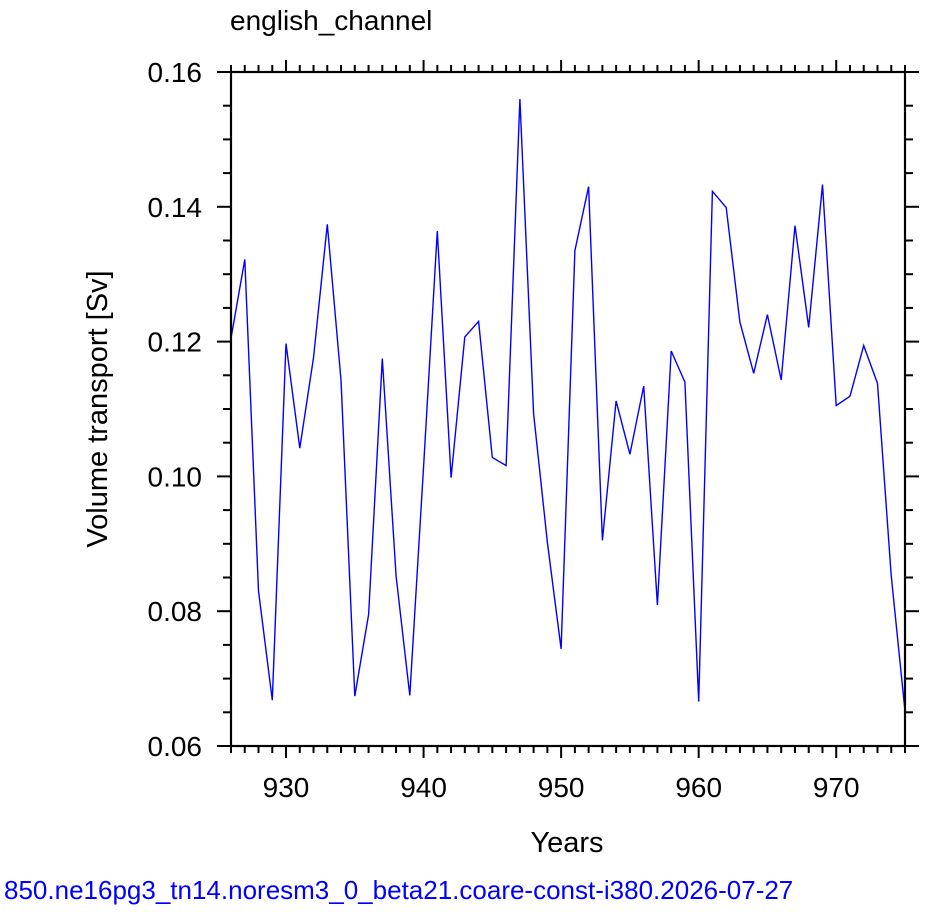 The image size is (944, 912). What do you see at coordinates (698, 787) in the screenshot?
I see `x-tick-label: 960` at bounding box center [698, 787].